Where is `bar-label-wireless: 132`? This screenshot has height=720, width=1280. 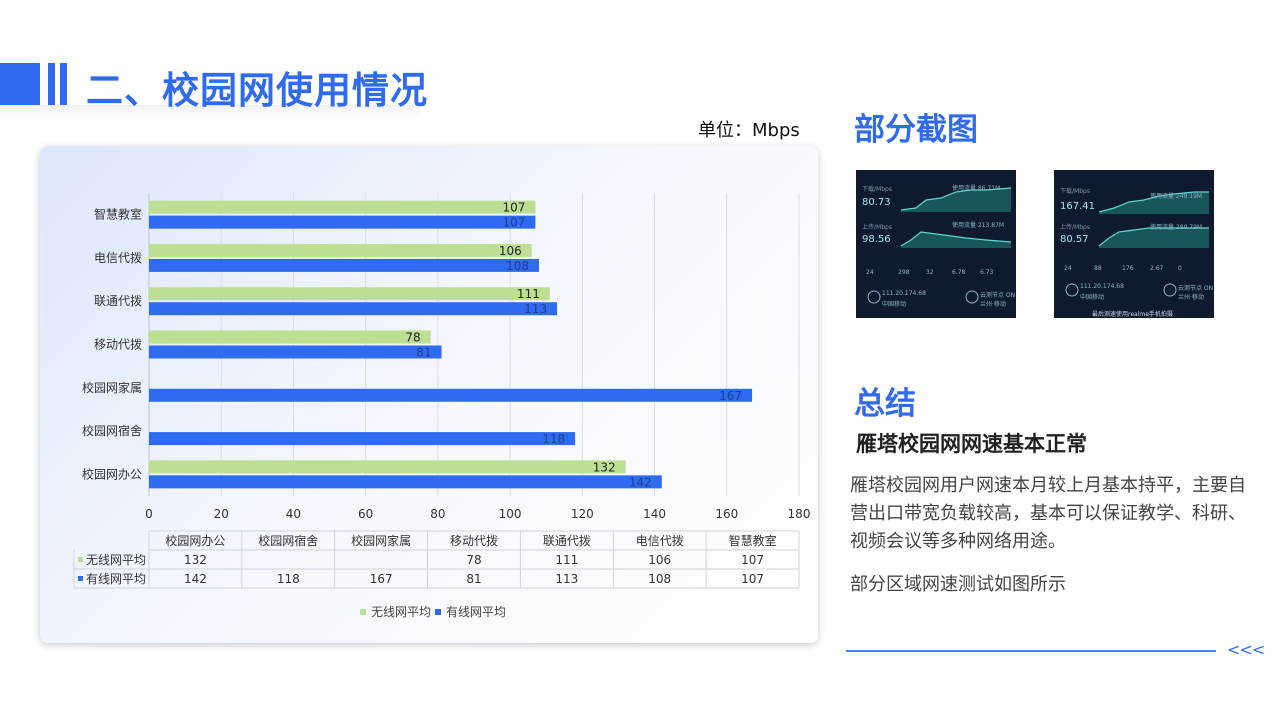 bar-label-wireless: 132 is located at coordinates (604, 467).